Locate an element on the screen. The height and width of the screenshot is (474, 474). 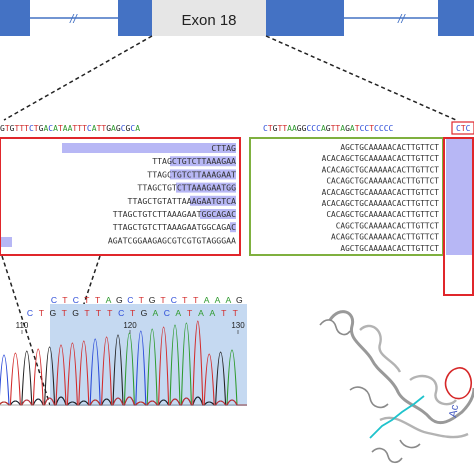
left-read: TTAGCTGTATTAAAGAATGTCA is located at coordinates (182, 201).